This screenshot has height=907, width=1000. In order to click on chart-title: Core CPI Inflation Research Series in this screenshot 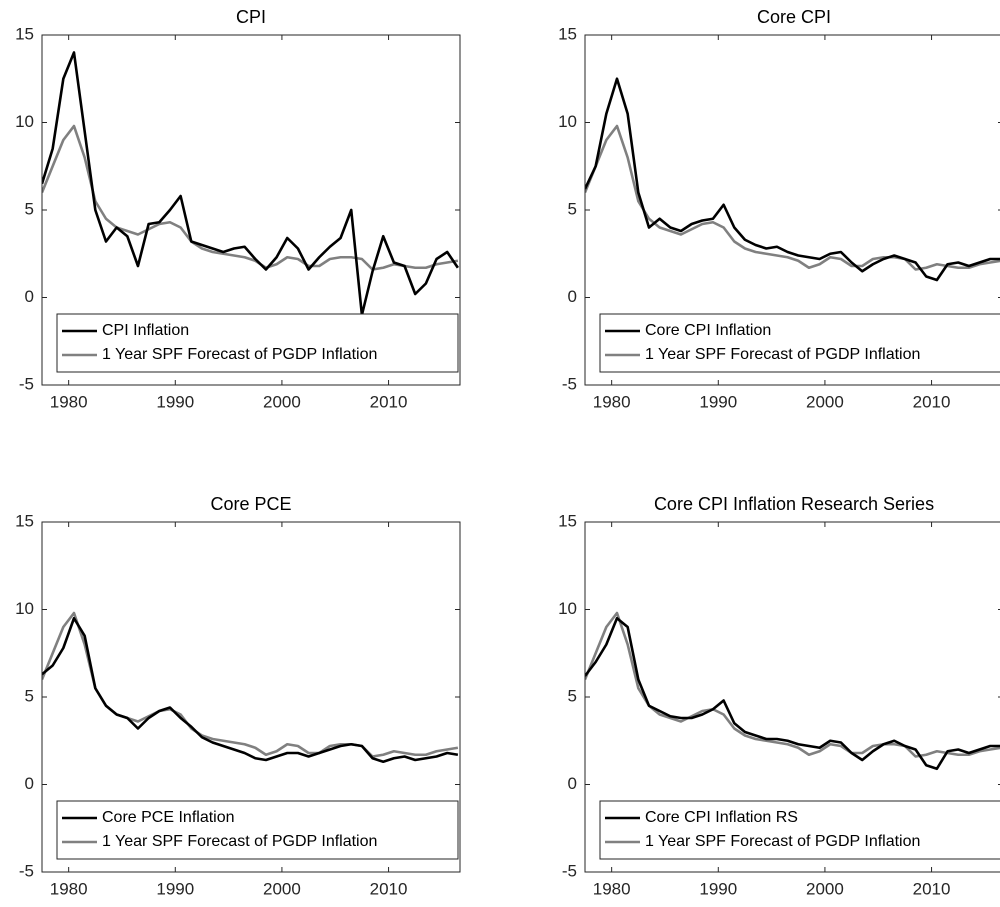, I will do `click(794, 504)`.